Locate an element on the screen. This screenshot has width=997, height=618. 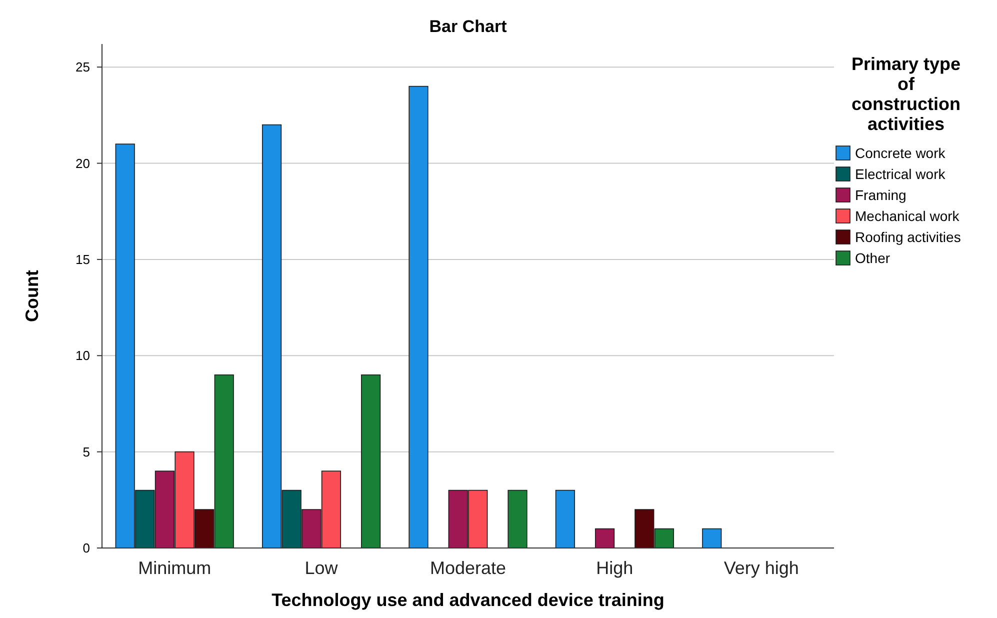
x-tick-label: Minimum is located at coordinates (175, 568).